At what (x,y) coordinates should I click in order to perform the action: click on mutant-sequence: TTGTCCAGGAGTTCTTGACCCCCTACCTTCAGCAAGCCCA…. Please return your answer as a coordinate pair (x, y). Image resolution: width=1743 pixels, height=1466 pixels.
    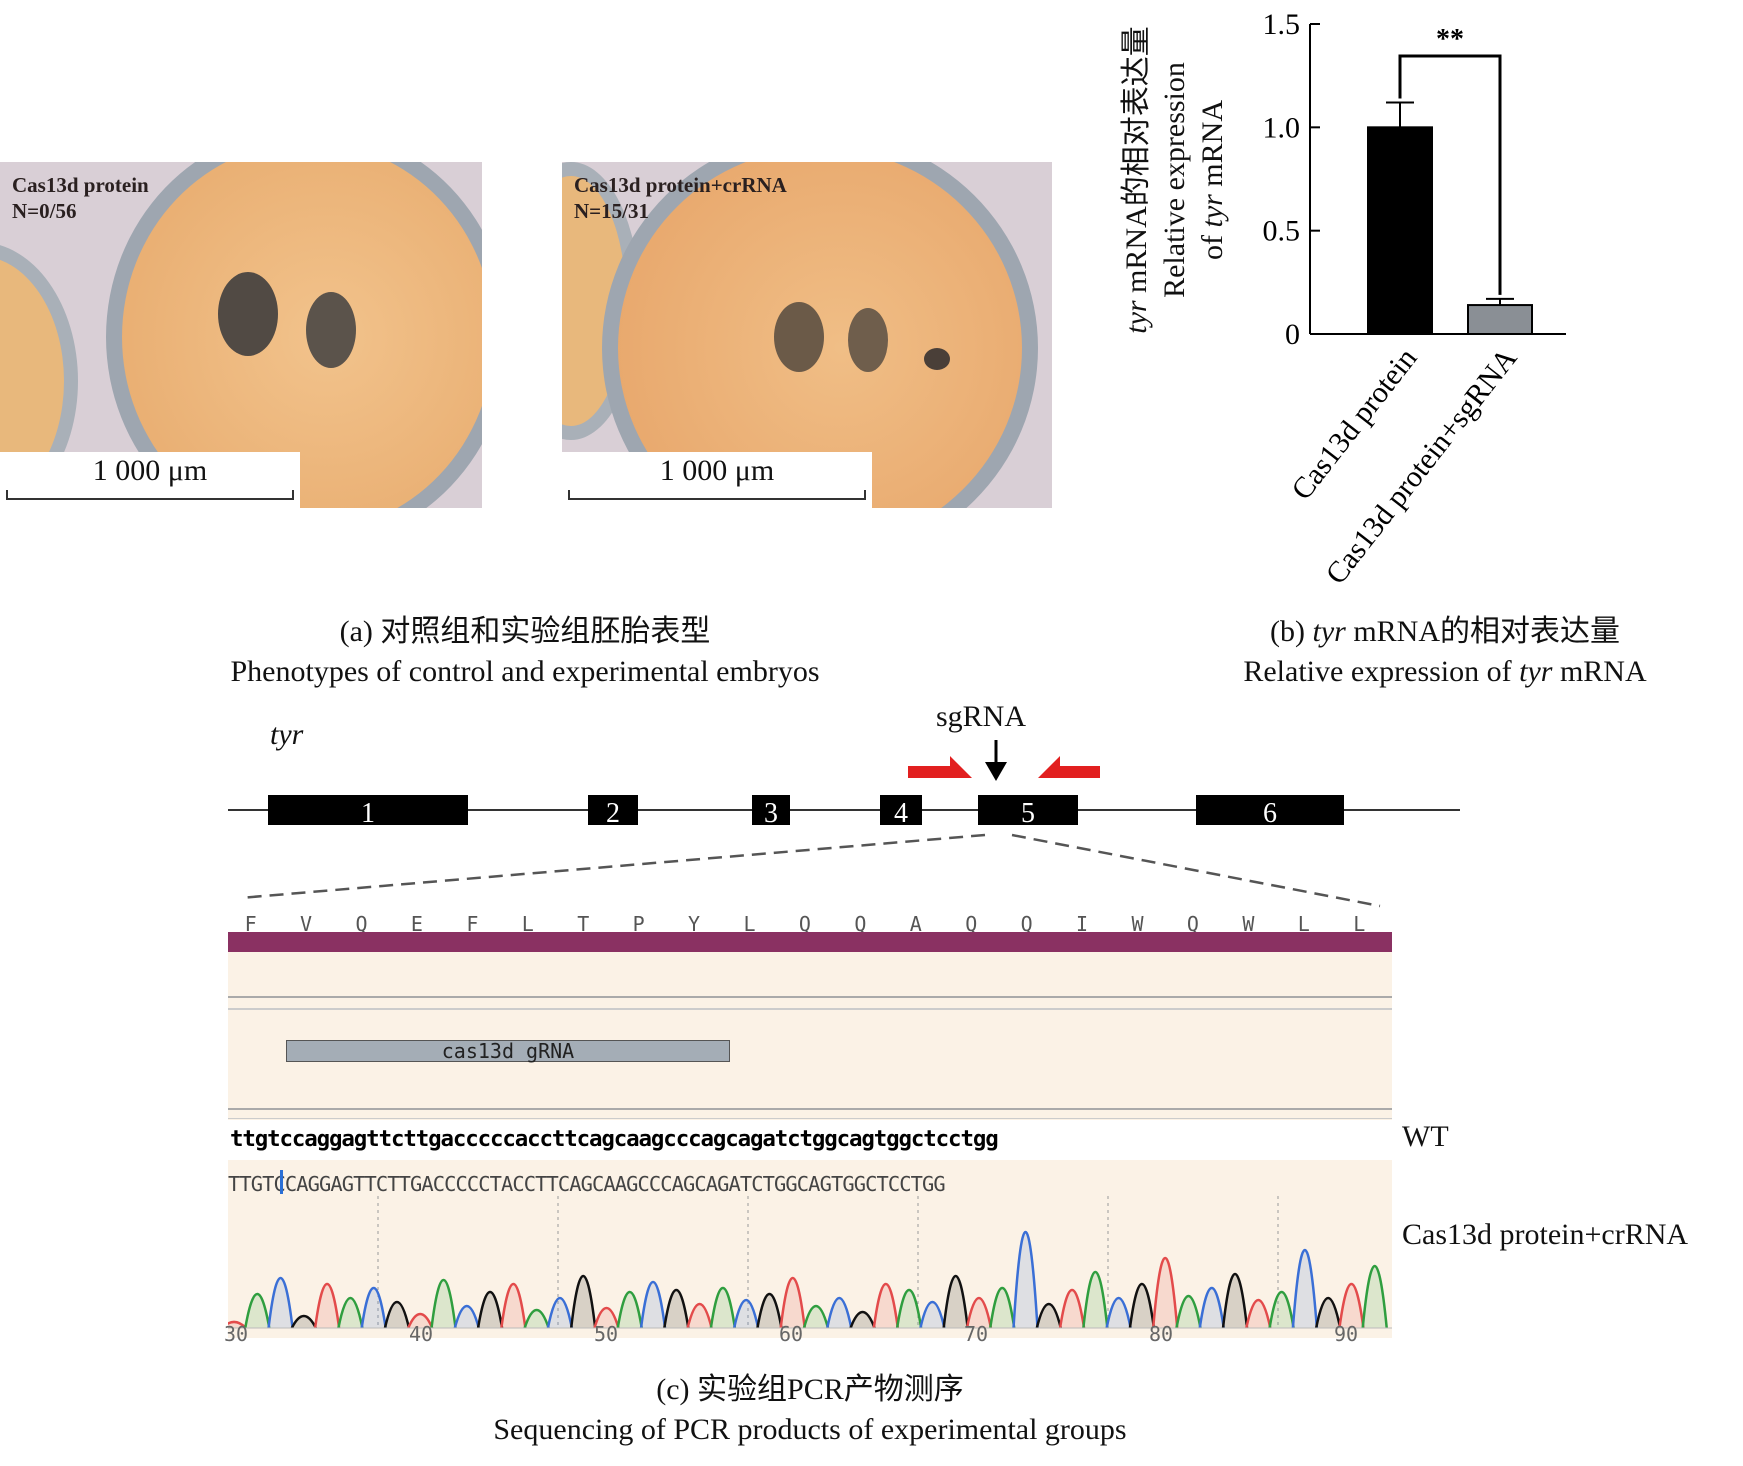
    Looking at the image, I should click on (587, 1184).